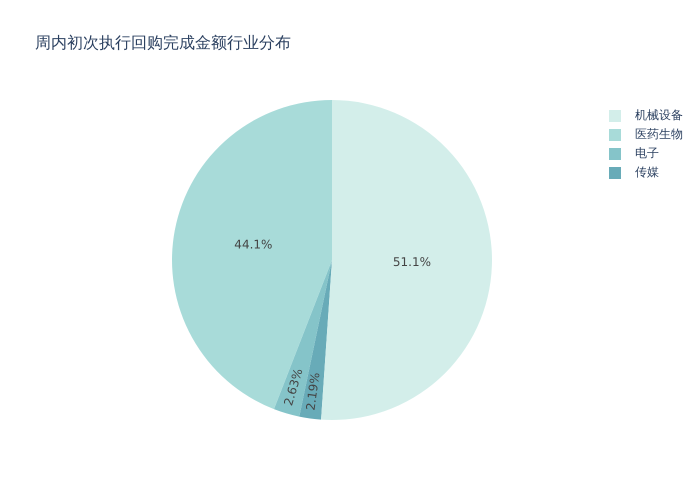 This screenshot has height=500, width=700. What do you see at coordinates (647, 172) in the screenshot?
I see `legend-label: 传媒` at bounding box center [647, 172].